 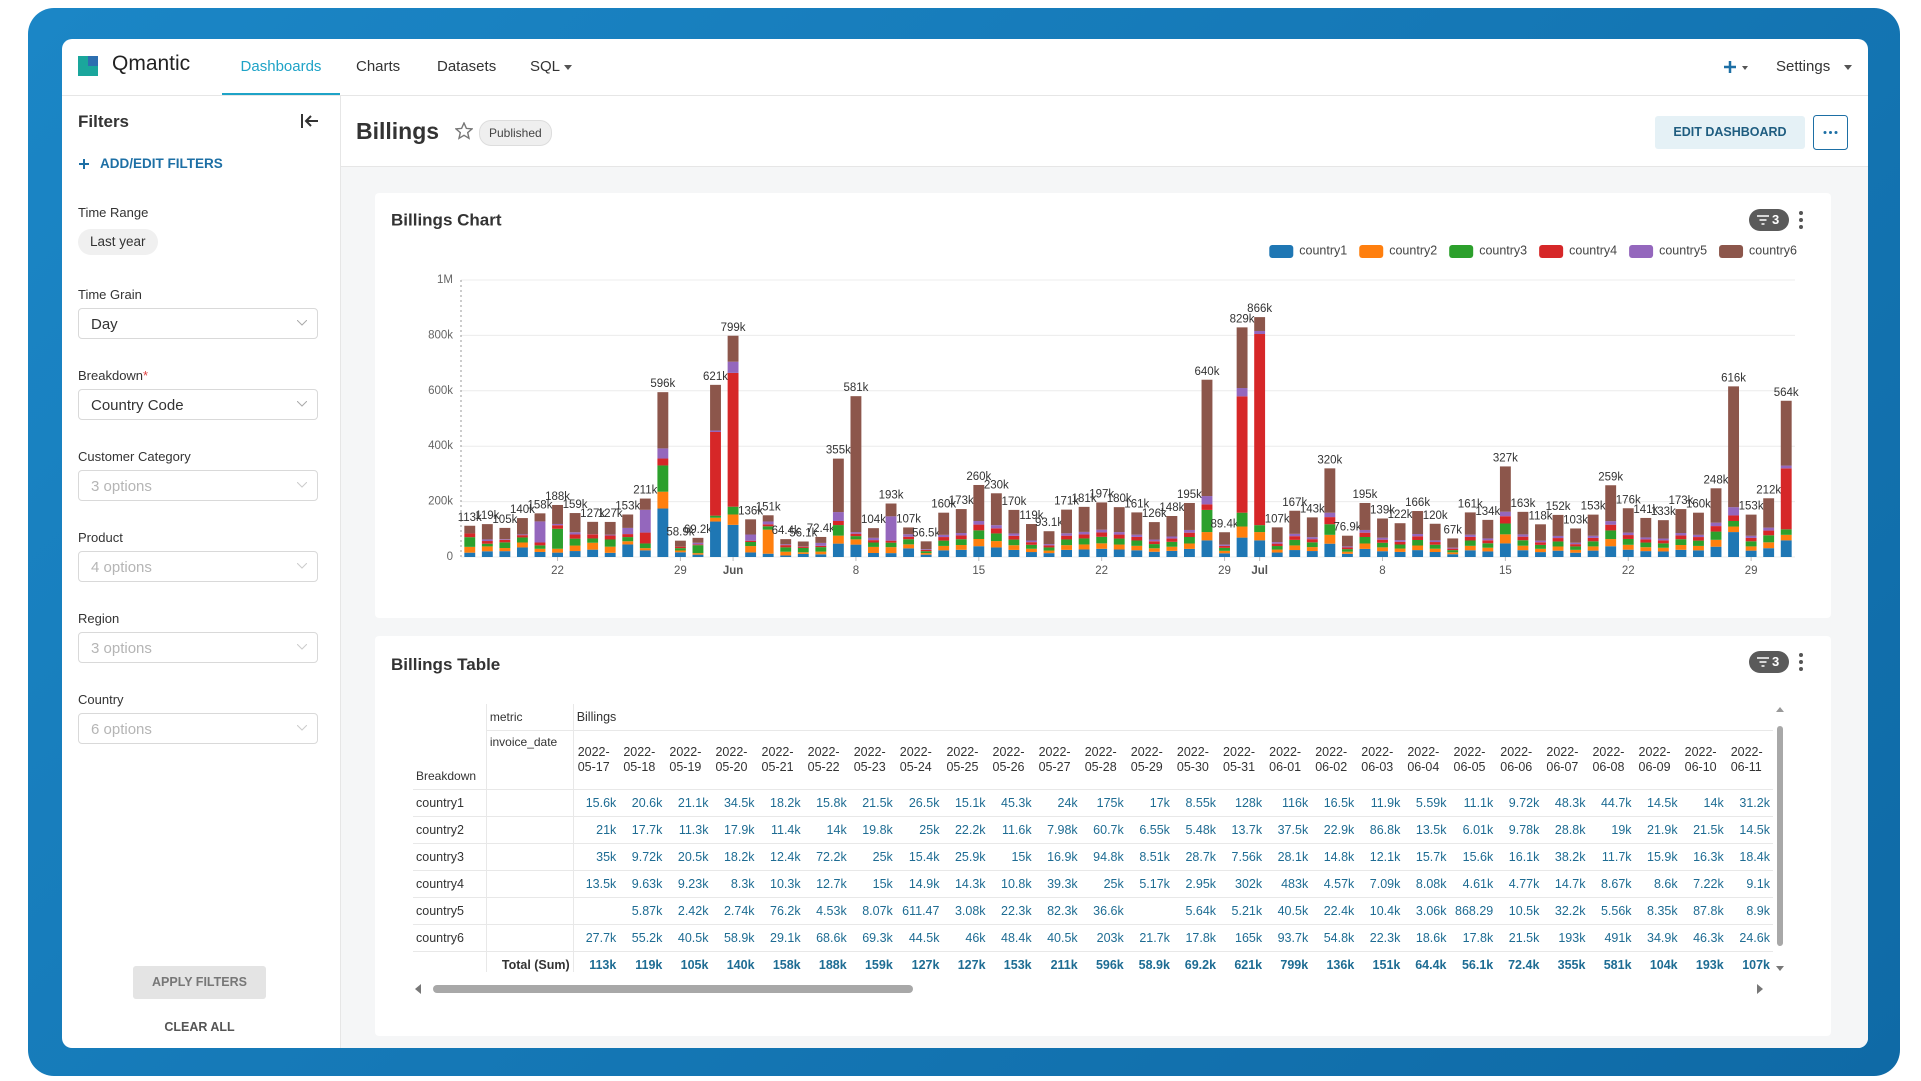 What do you see at coordinates (1288, 911) in the screenshot?
I see `table-cell: 40.5k` at bounding box center [1288, 911].